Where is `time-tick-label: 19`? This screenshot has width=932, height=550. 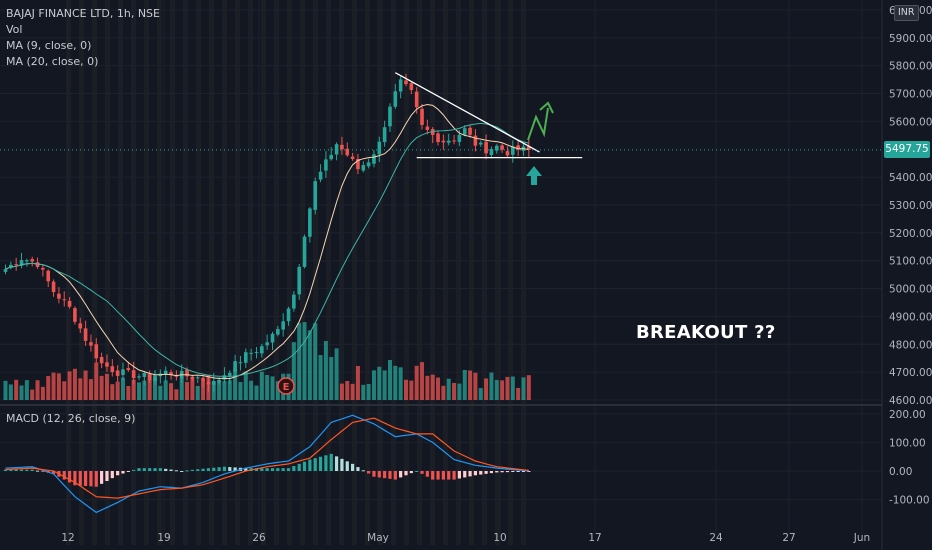 time-tick-label: 19 is located at coordinates (163, 538).